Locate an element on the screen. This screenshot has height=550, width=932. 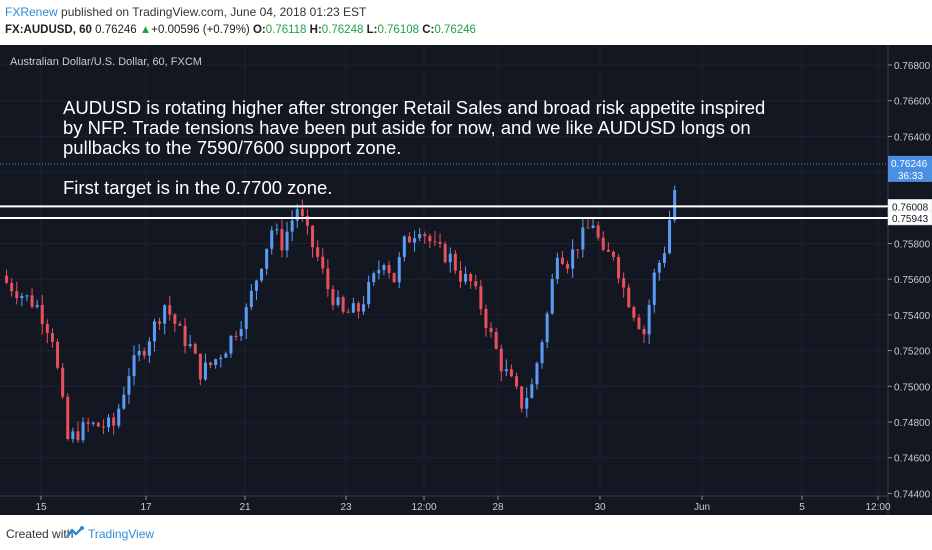
x-tick-label: 21 is located at coordinates (245, 507).